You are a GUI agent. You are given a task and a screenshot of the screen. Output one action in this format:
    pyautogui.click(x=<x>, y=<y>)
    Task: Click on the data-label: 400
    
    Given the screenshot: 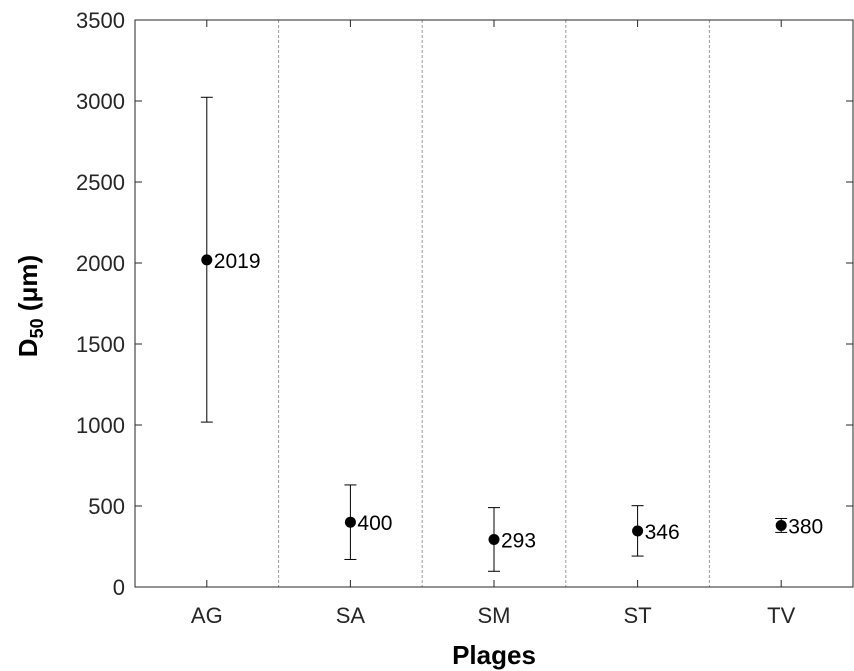 What is the action you would take?
    pyautogui.click(x=374, y=523)
    